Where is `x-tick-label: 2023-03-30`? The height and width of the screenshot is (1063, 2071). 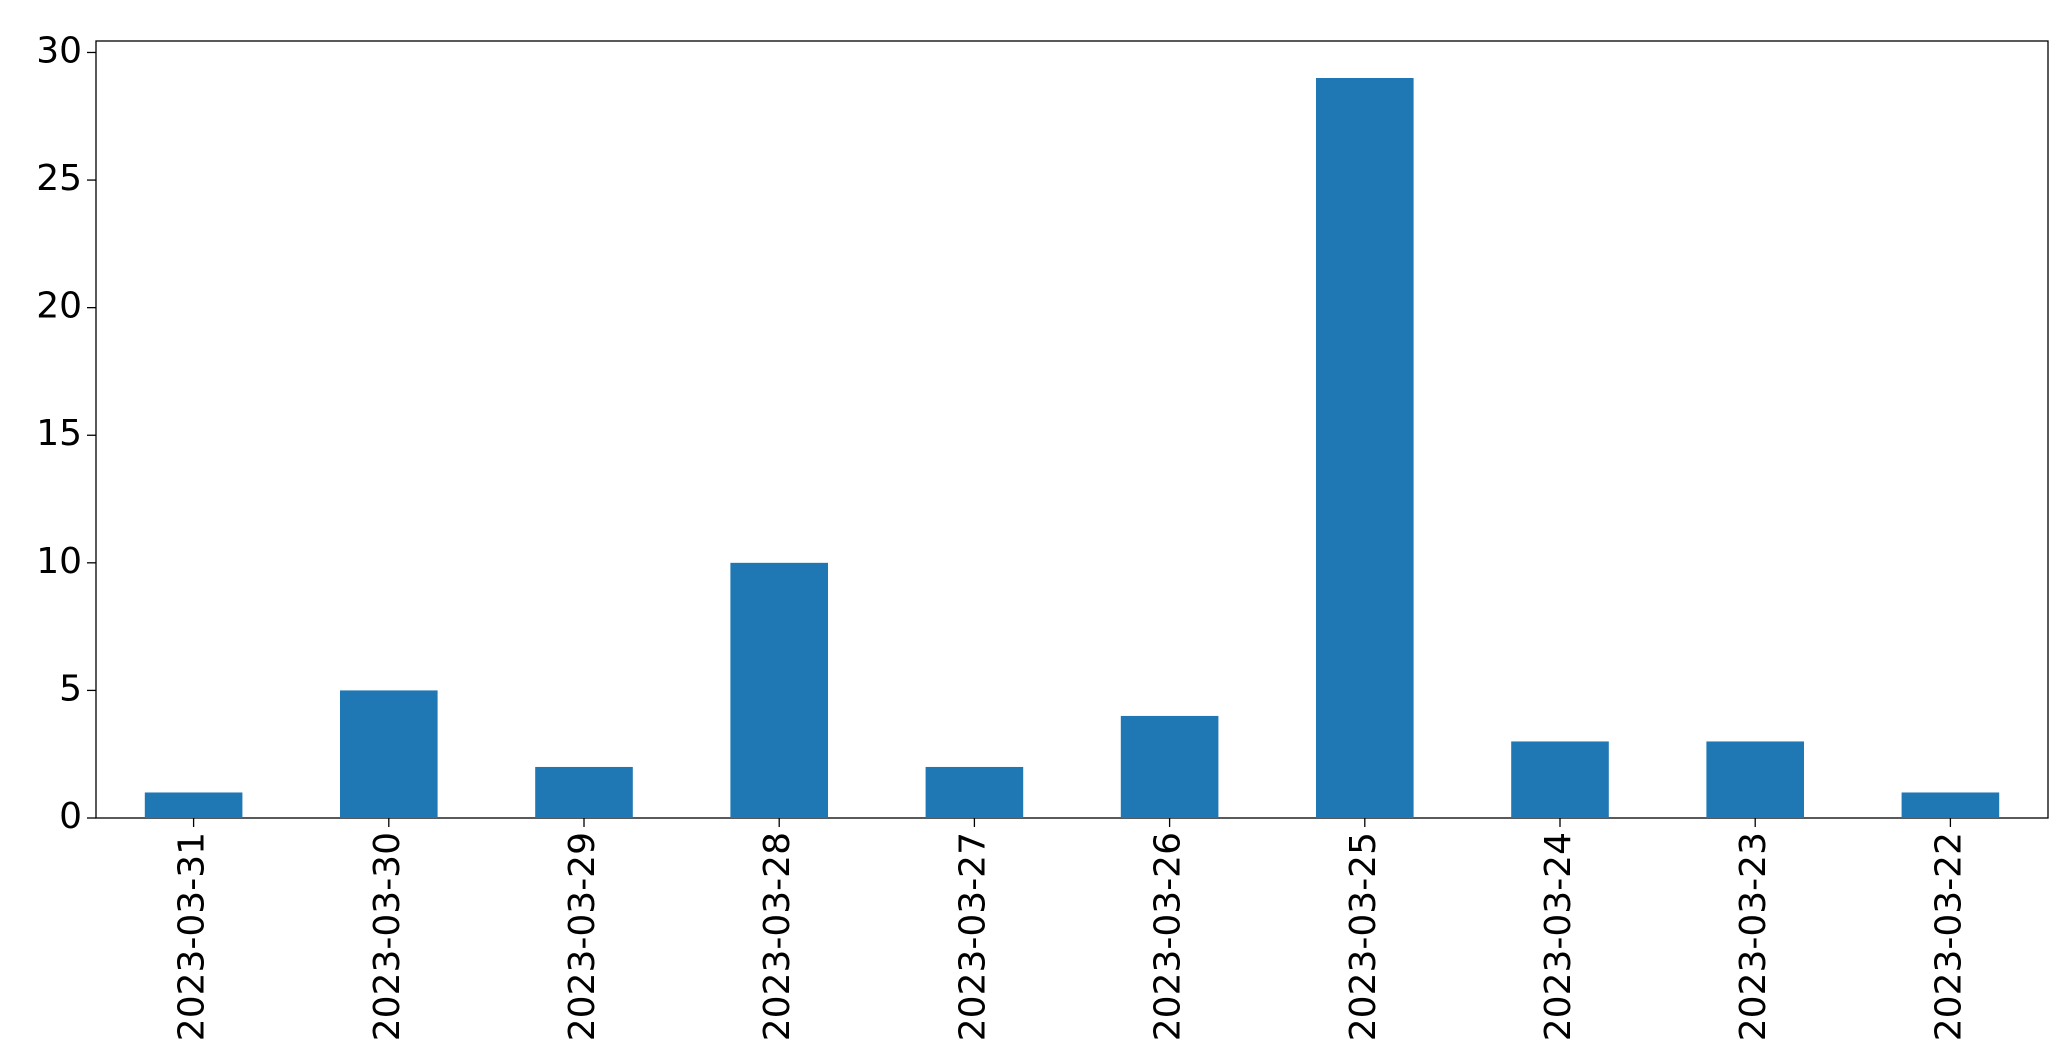 x-tick-label: 2023-03-30 is located at coordinates (387, 936).